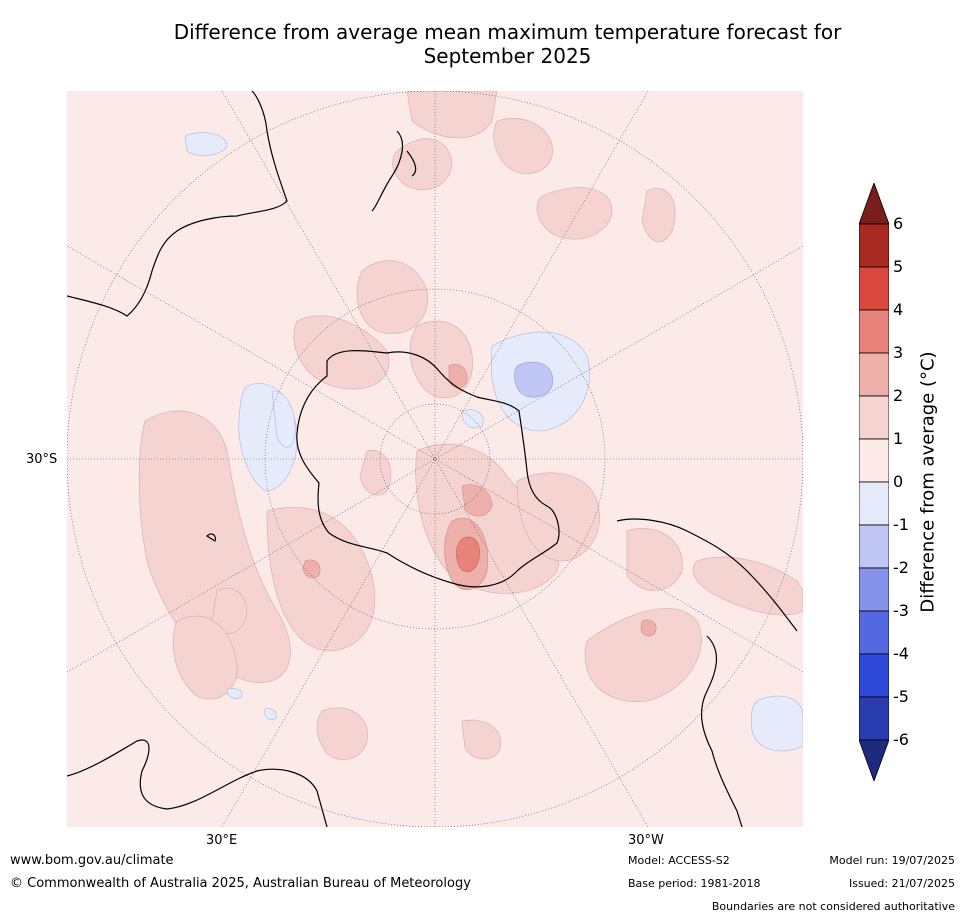 The height and width of the screenshot is (919, 965). Describe the element at coordinates (901, 567) in the screenshot. I see `colorbar-tick-label: -2` at that location.